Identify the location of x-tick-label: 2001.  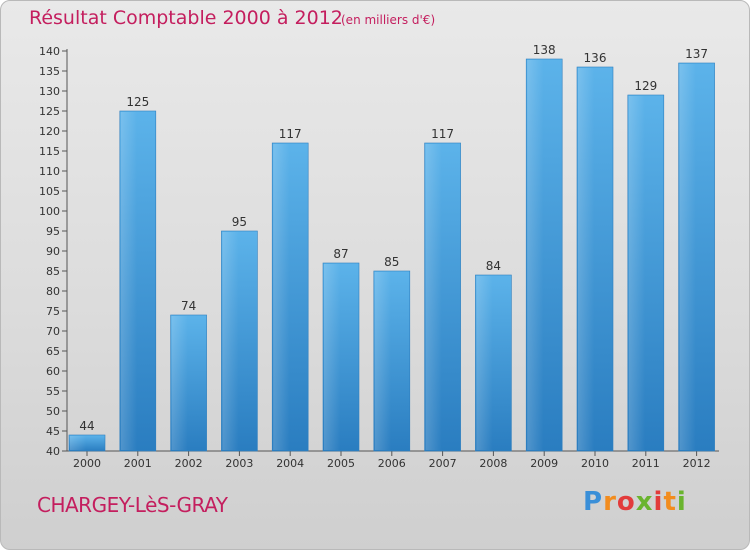
(138, 463).